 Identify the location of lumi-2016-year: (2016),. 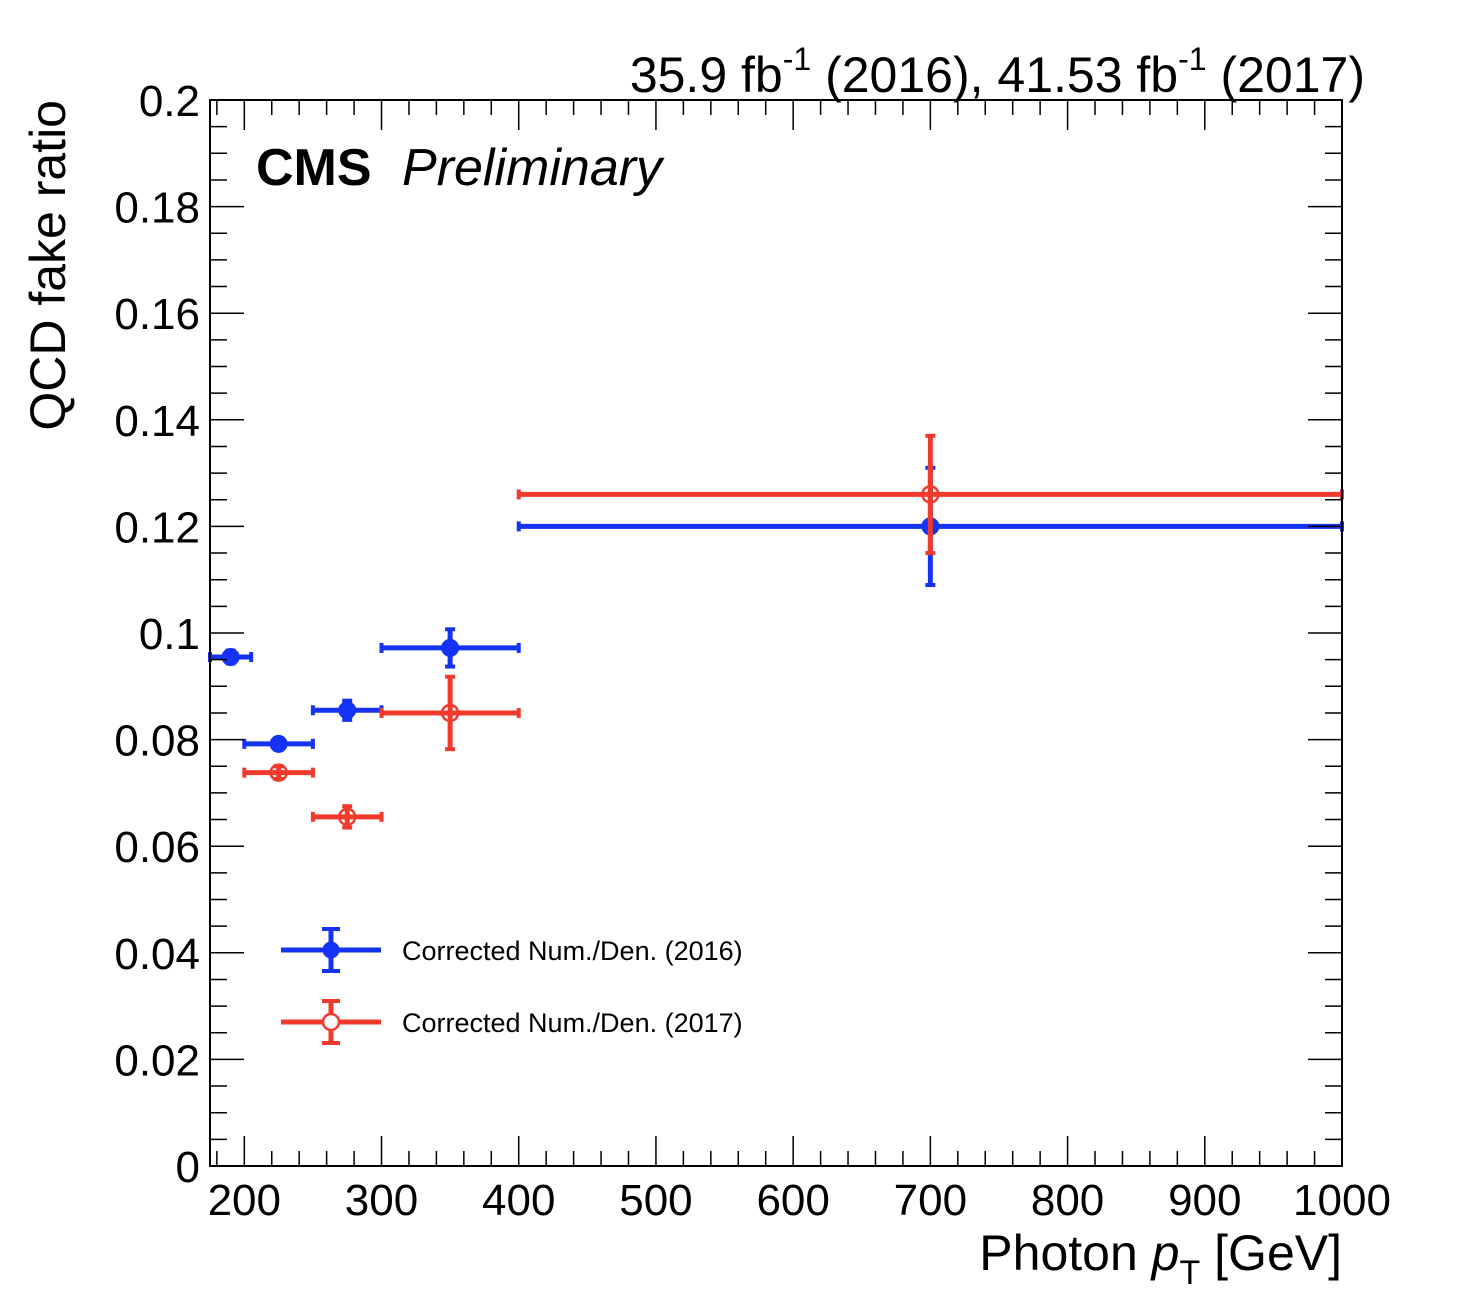
(904, 75).